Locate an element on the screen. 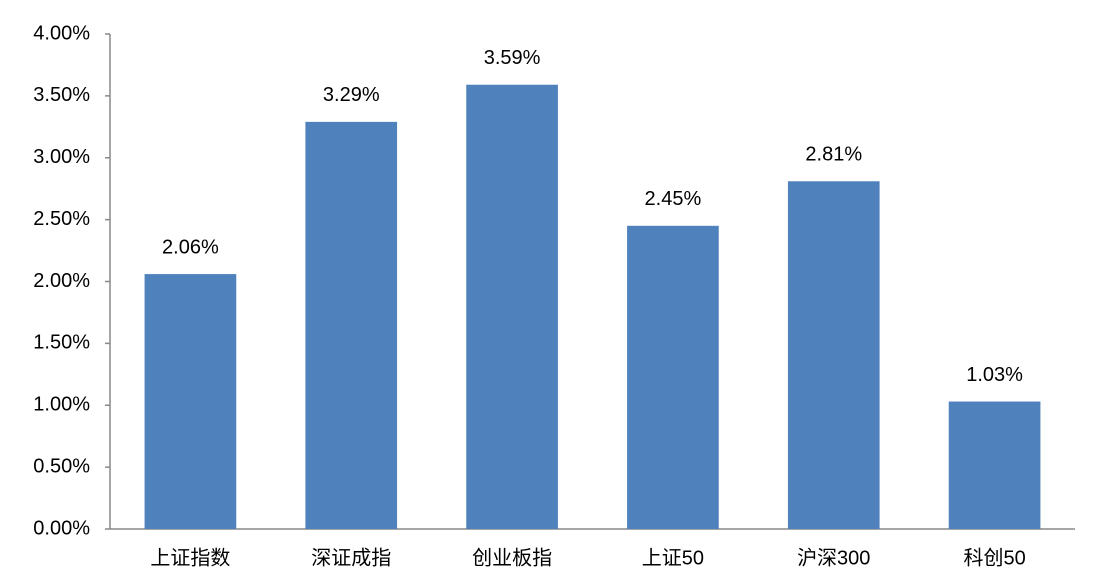 The width and height of the screenshot is (1101, 582). y-tick-label: 3.00% is located at coordinates (61, 157).